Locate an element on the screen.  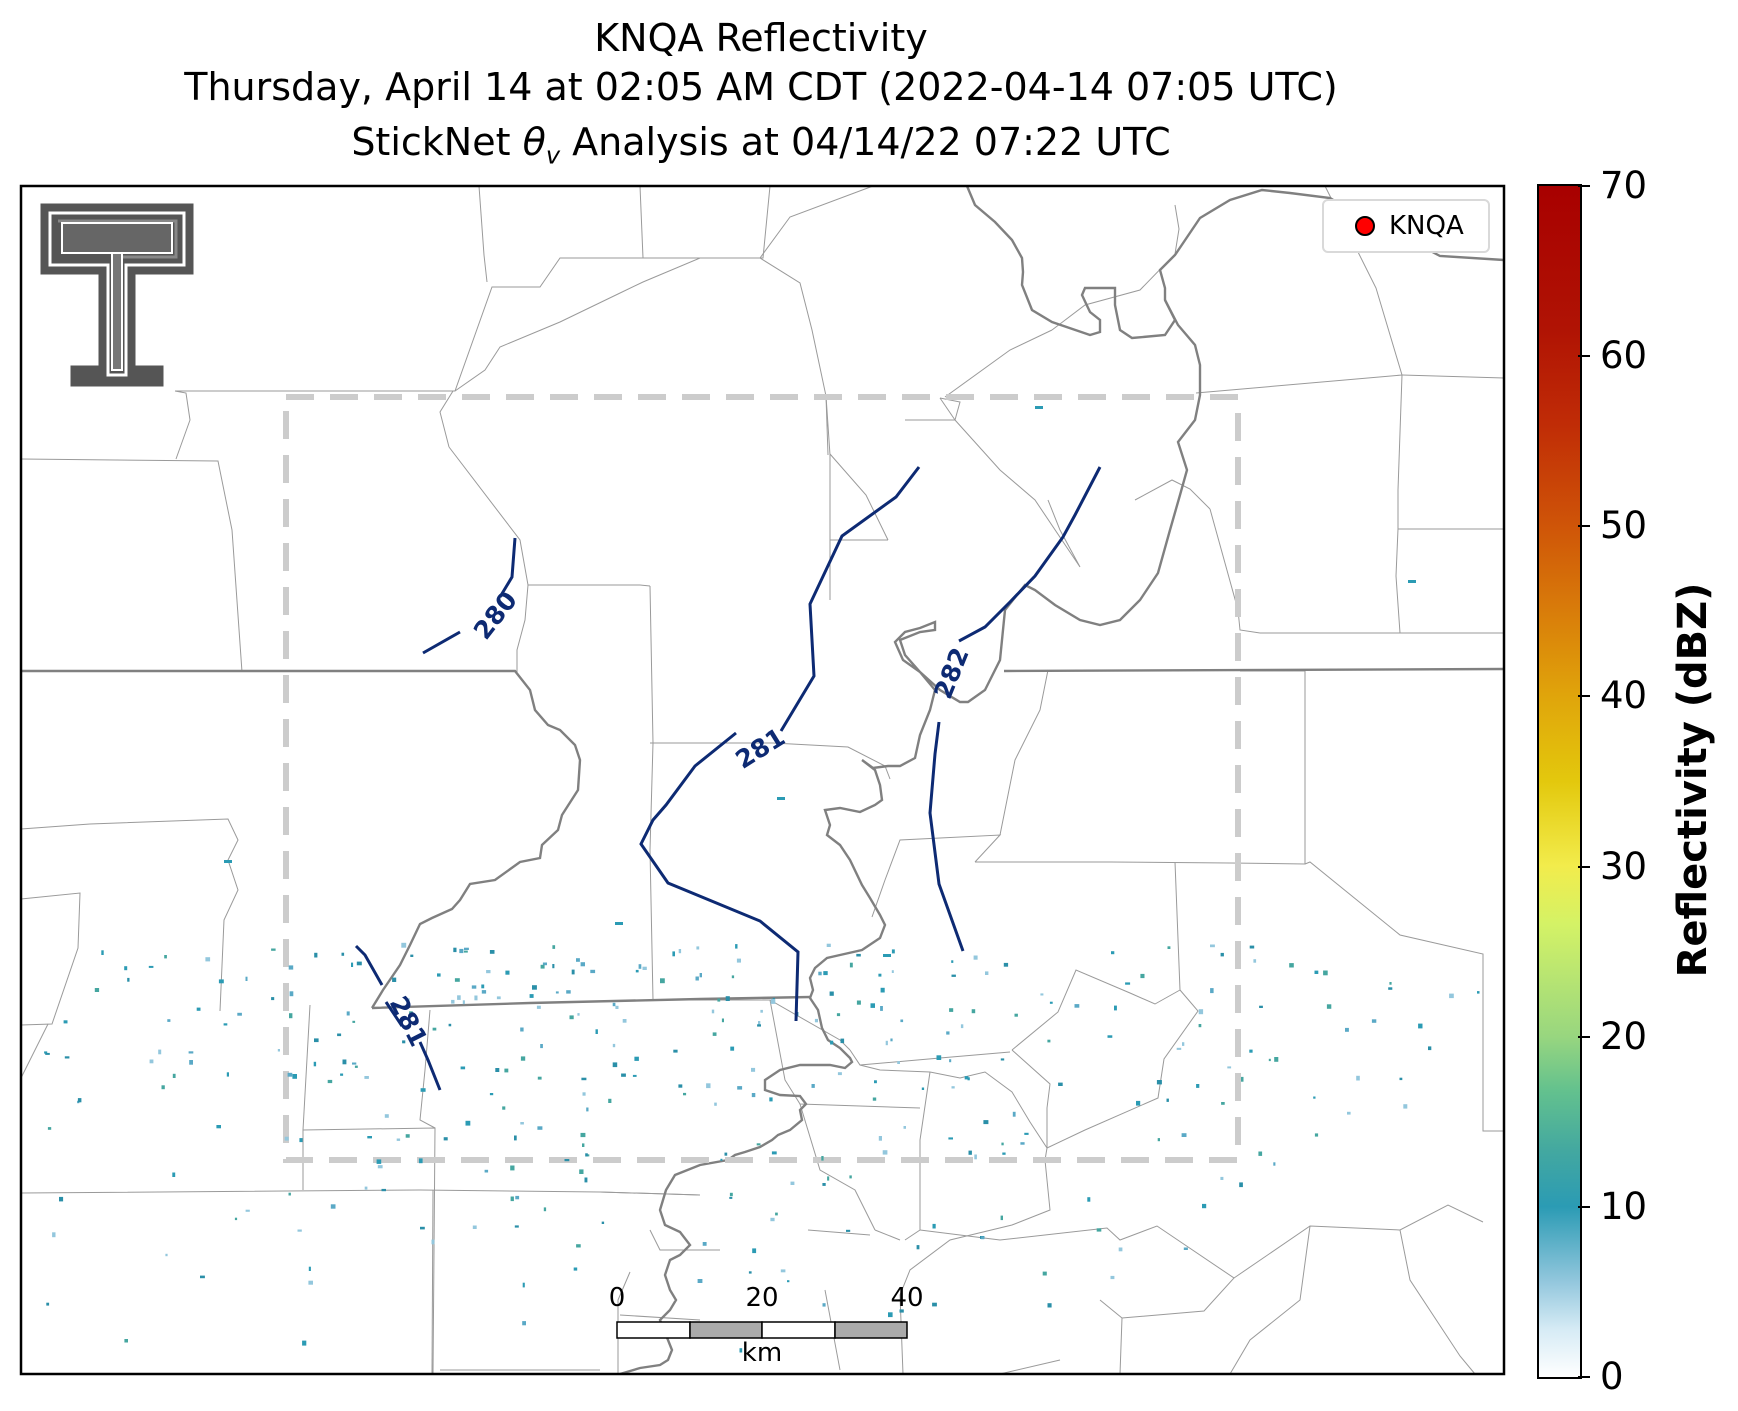
contour-281-central is located at coordinates (780, 744).